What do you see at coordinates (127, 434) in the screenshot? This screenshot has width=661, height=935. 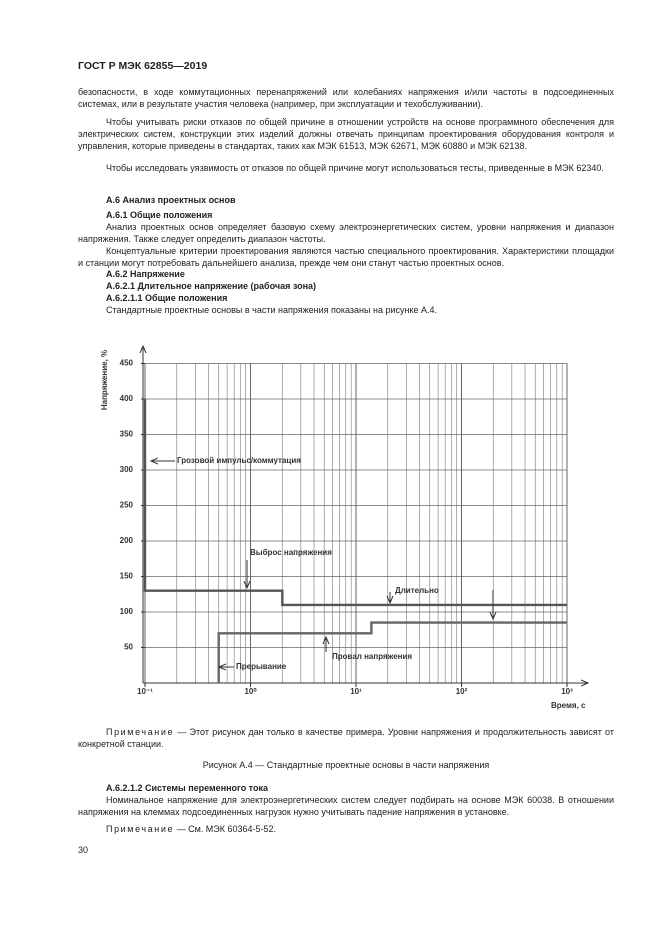 I see `y-tick-label: 350` at bounding box center [127, 434].